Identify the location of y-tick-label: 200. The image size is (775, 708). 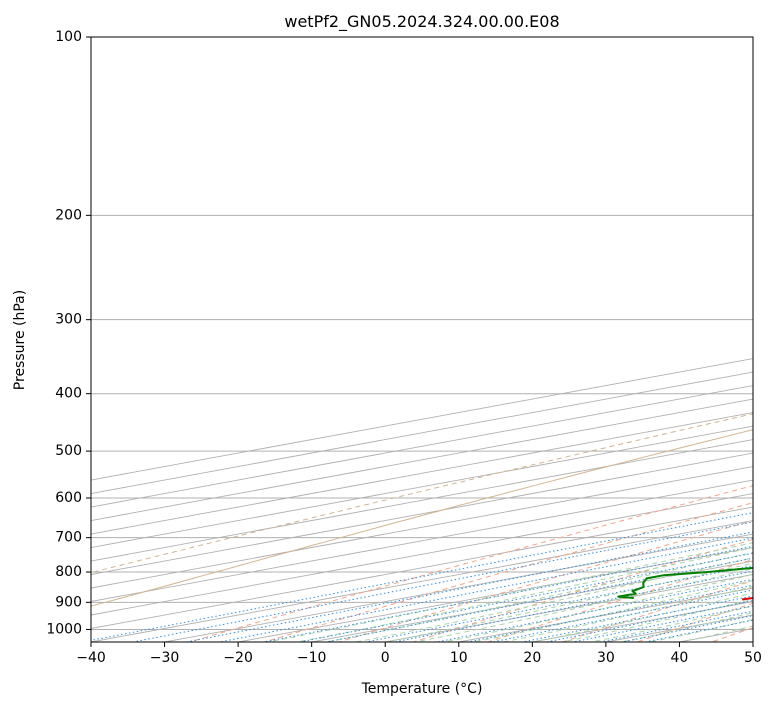
(68, 215).